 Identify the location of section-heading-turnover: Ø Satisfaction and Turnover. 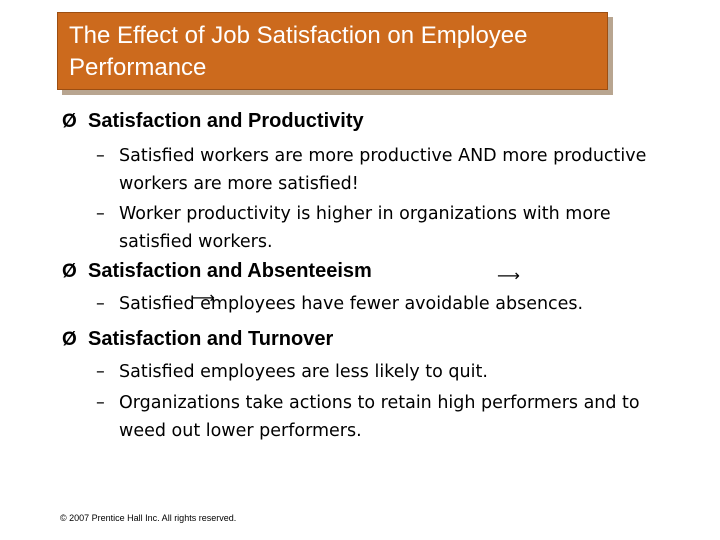
(197, 339).